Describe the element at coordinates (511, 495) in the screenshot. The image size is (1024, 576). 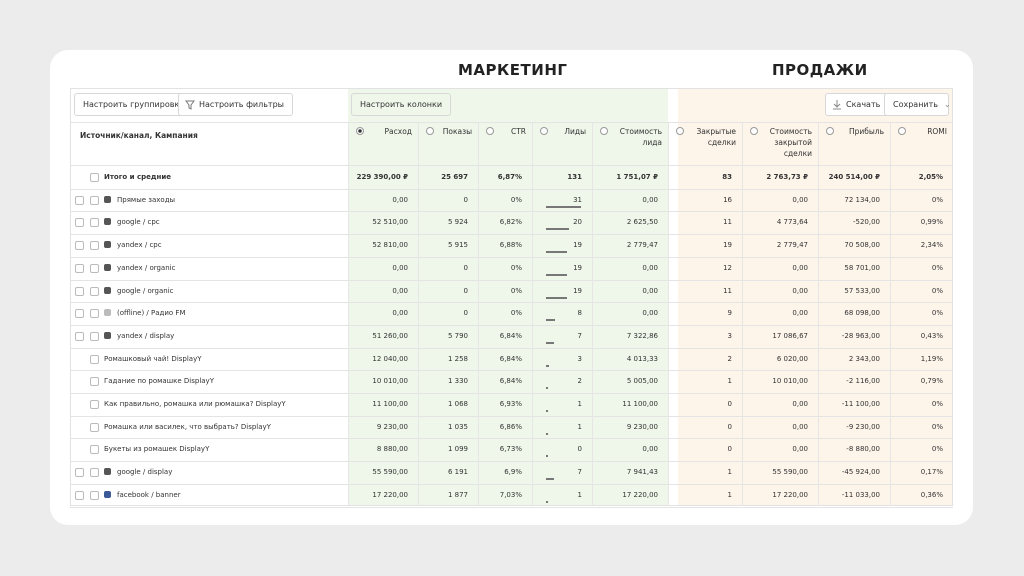
I see `cell-value: 7,03%` at that location.